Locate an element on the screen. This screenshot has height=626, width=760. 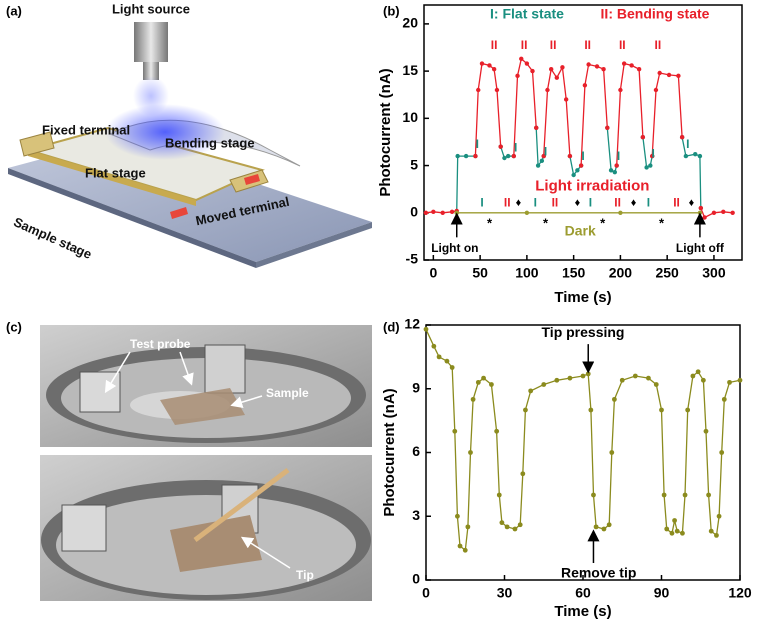
annotation: Remove tip is located at coordinates (598, 572).